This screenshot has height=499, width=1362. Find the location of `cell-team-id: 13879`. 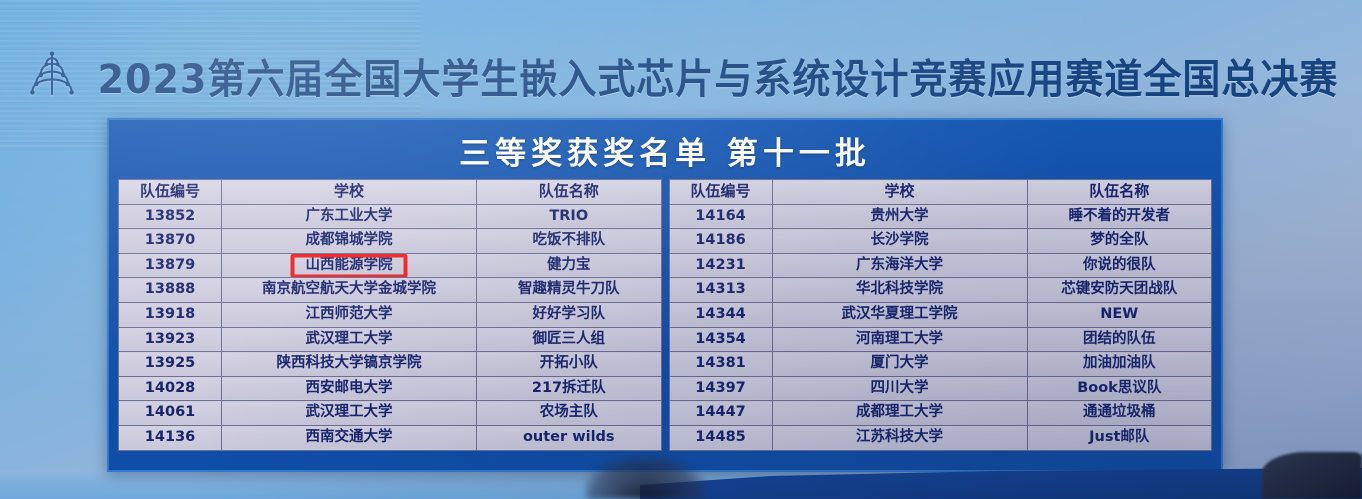

cell-team-id: 13879 is located at coordinates (170, 265).